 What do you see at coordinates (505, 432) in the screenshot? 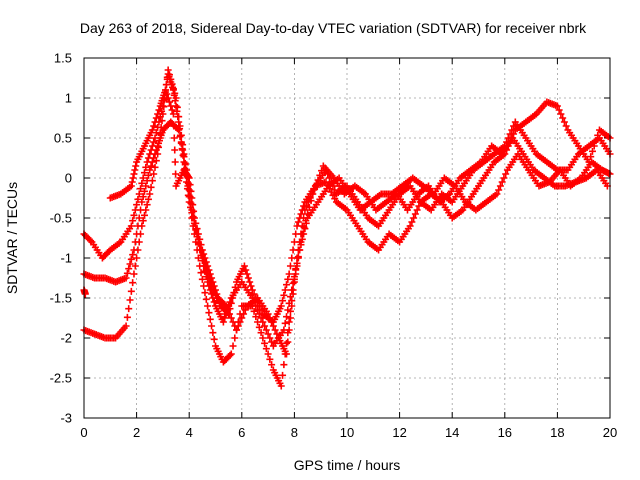
I see `x-tick-label: 16` at bounding box center [505, 432].